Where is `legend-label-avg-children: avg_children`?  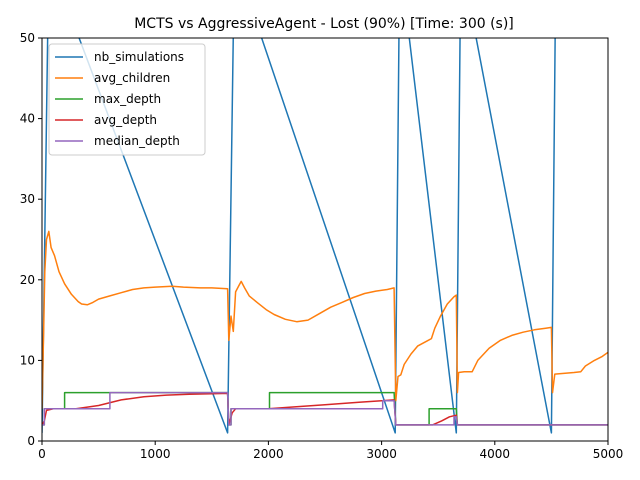
legend-label-avg-children: avg_children is located at coordinates (132, 78).